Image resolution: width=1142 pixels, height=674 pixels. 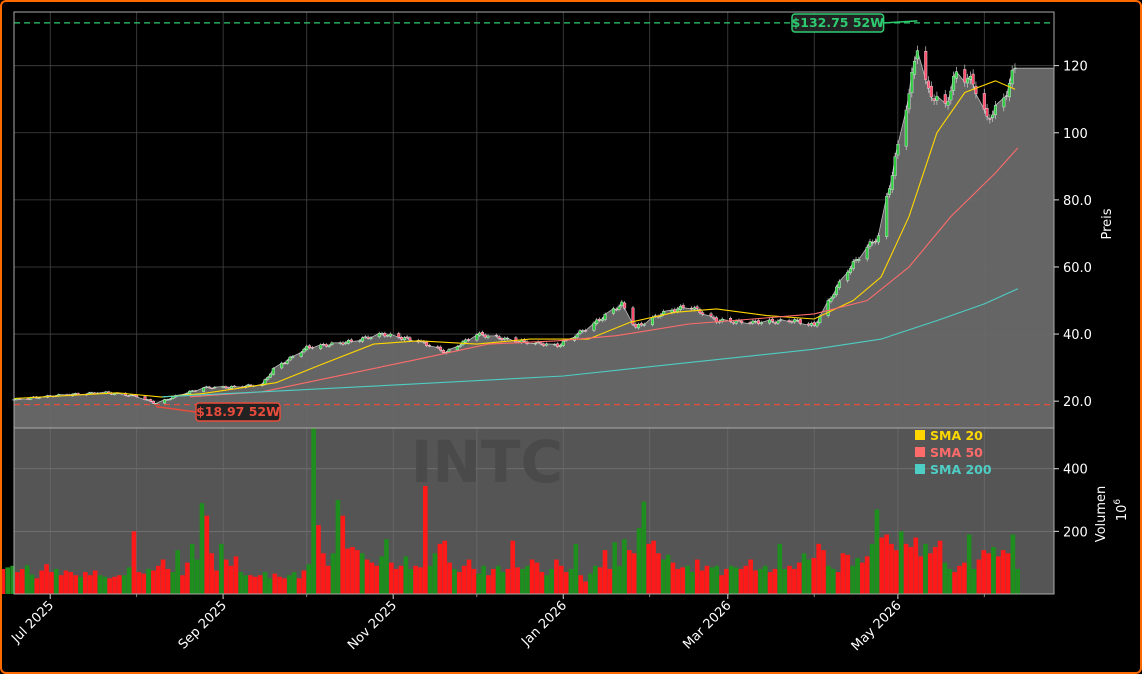 I want to click on high-52w-label: $132.75 52W, so click(x=838, y=22).